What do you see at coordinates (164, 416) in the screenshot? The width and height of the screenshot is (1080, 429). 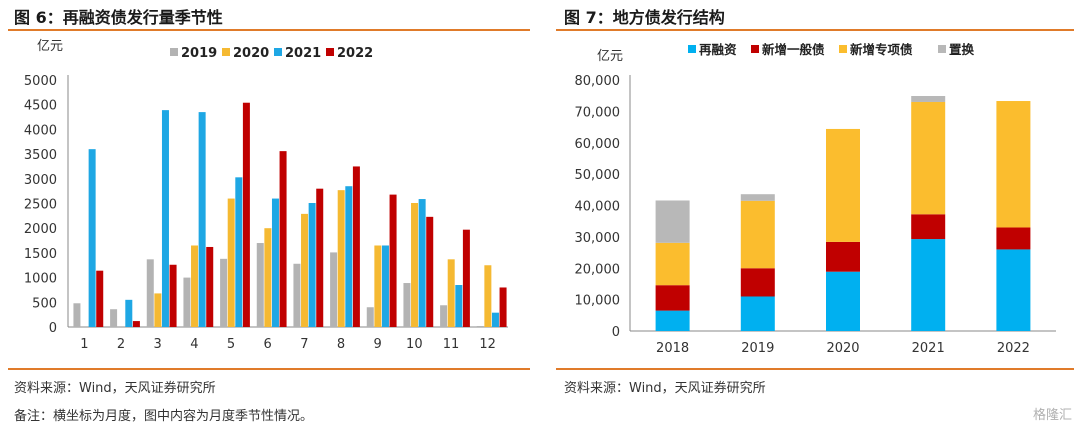 I see `note-text: 备注：横坐标为月度，图中内容为月度季节性情况。` at bounding box center [164, 416].